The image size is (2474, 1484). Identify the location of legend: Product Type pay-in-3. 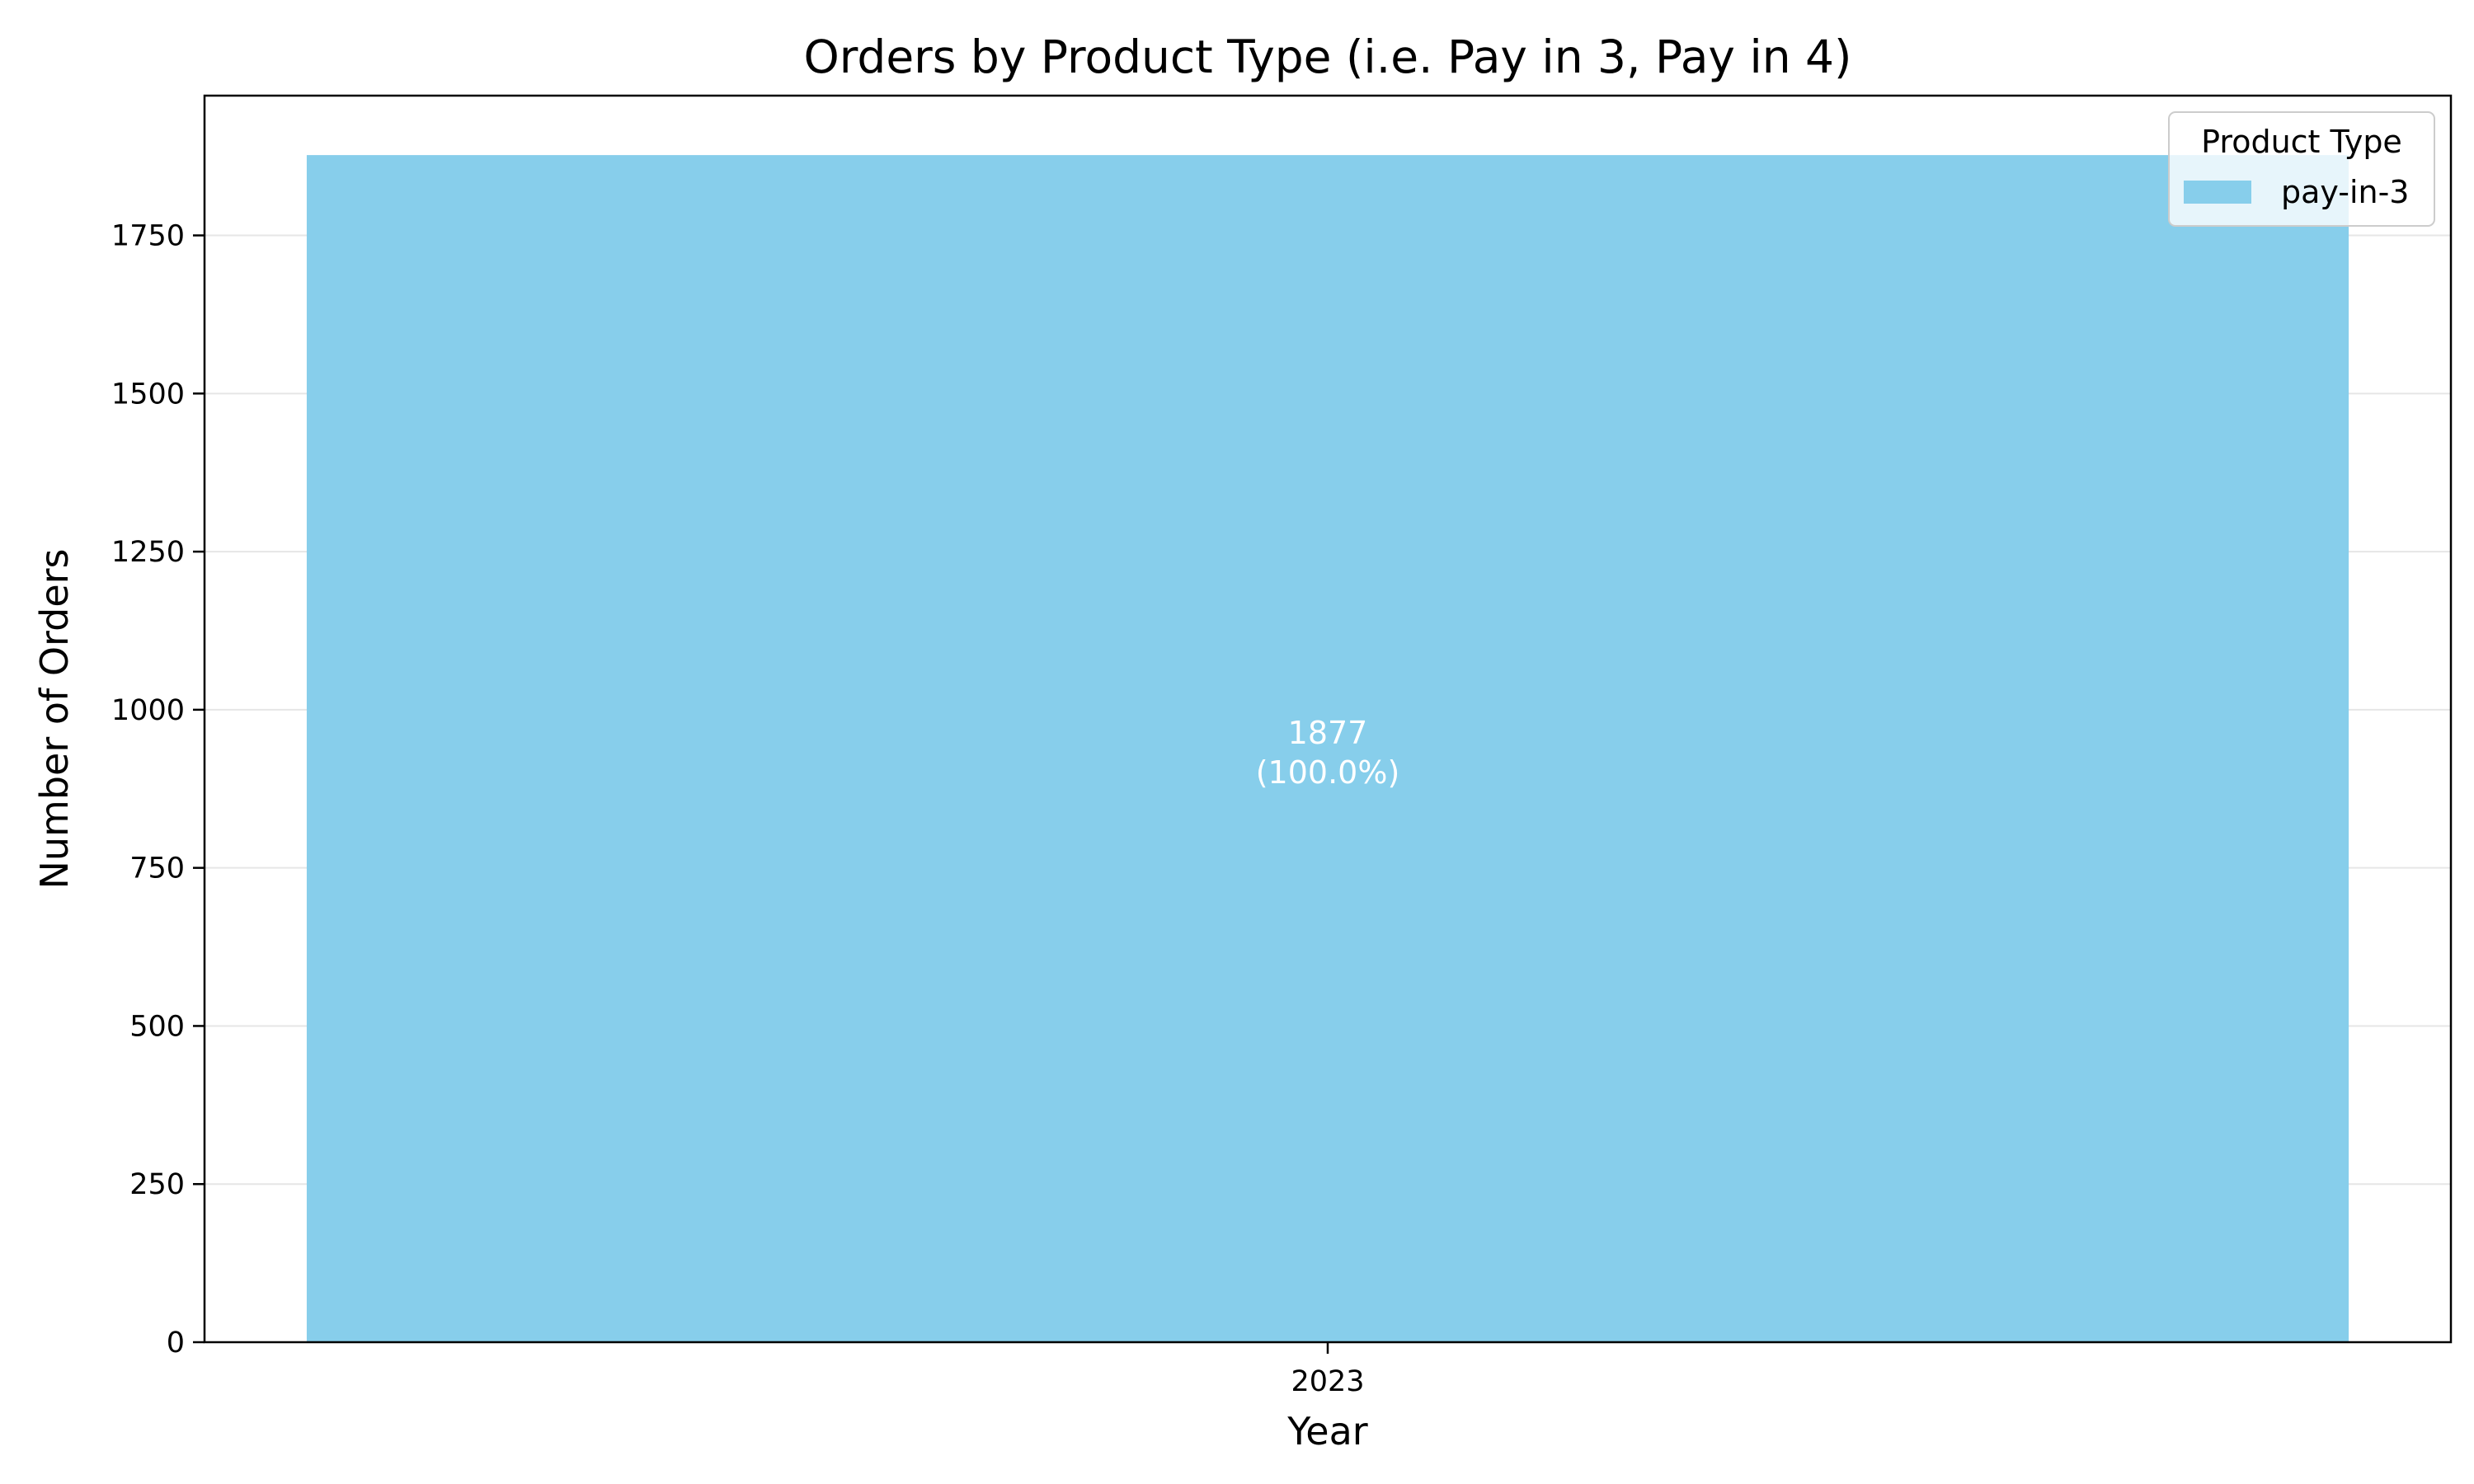
(2301, 169).